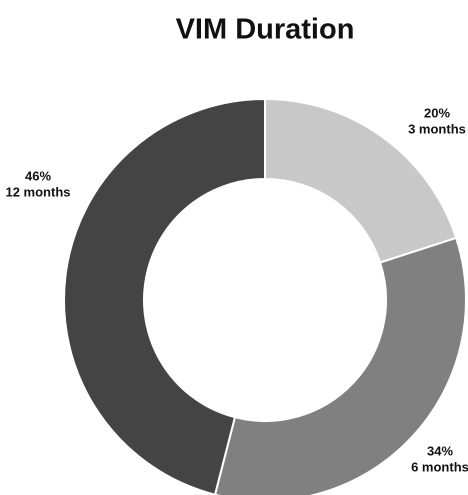  What do you see at coordinates (437, 128) in the screenshot?
I see `category-label: 3 months` at bounding box center [437, 128].